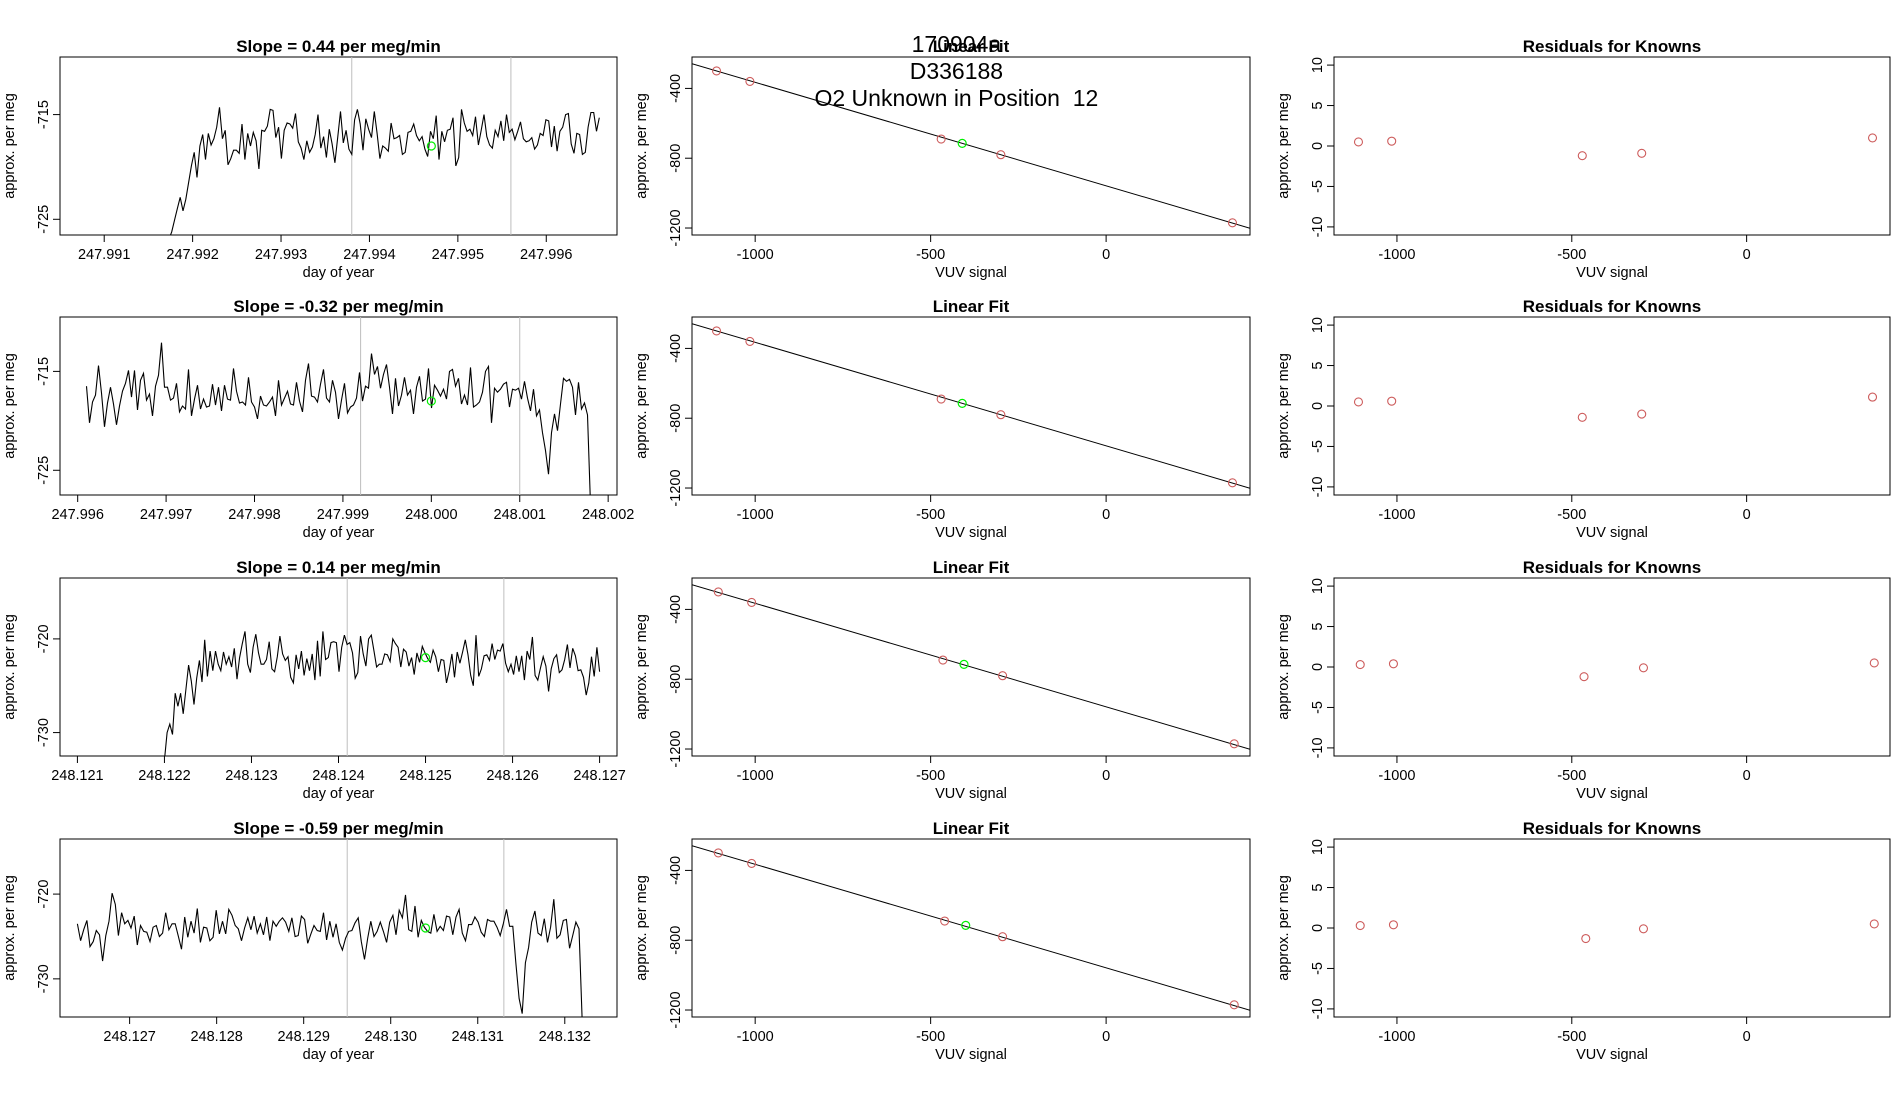 The height and width of the screenshot is (1100, 1900). I want to click on chart-4-1-plot-frame, so click(338, 928).